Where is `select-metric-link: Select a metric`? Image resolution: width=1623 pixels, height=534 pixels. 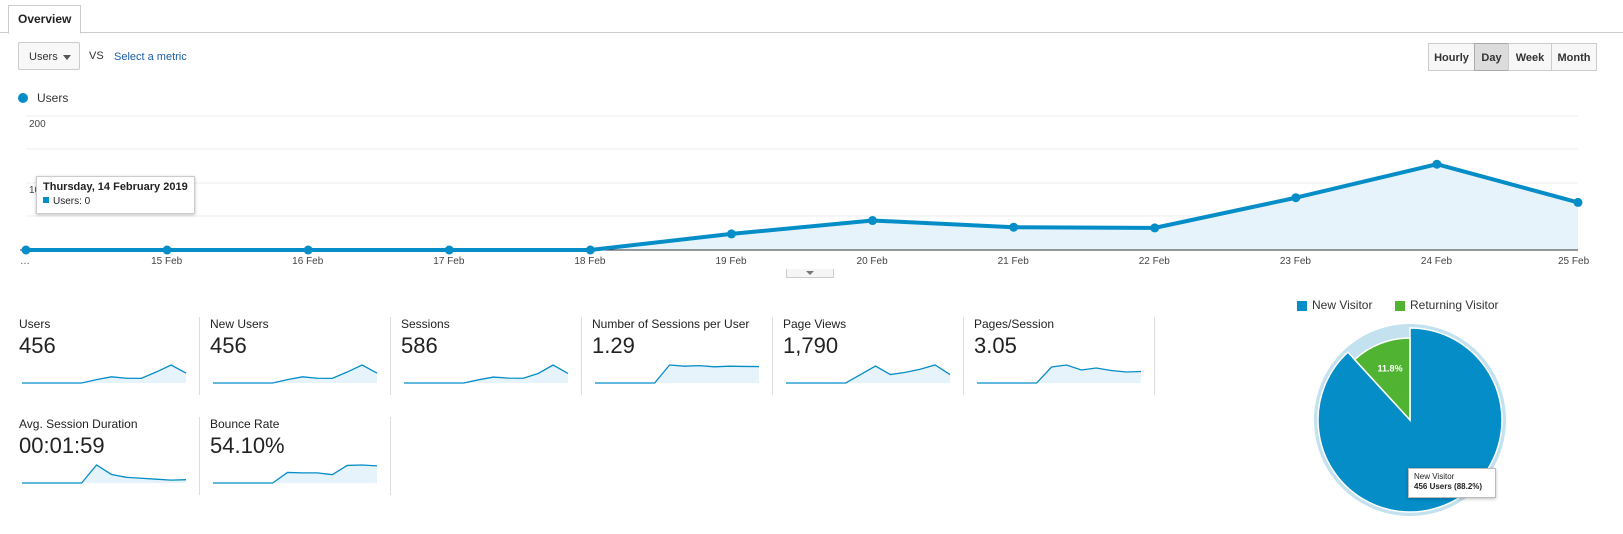
select-metric-link: Select a metric is located at coordinates (150, 57).